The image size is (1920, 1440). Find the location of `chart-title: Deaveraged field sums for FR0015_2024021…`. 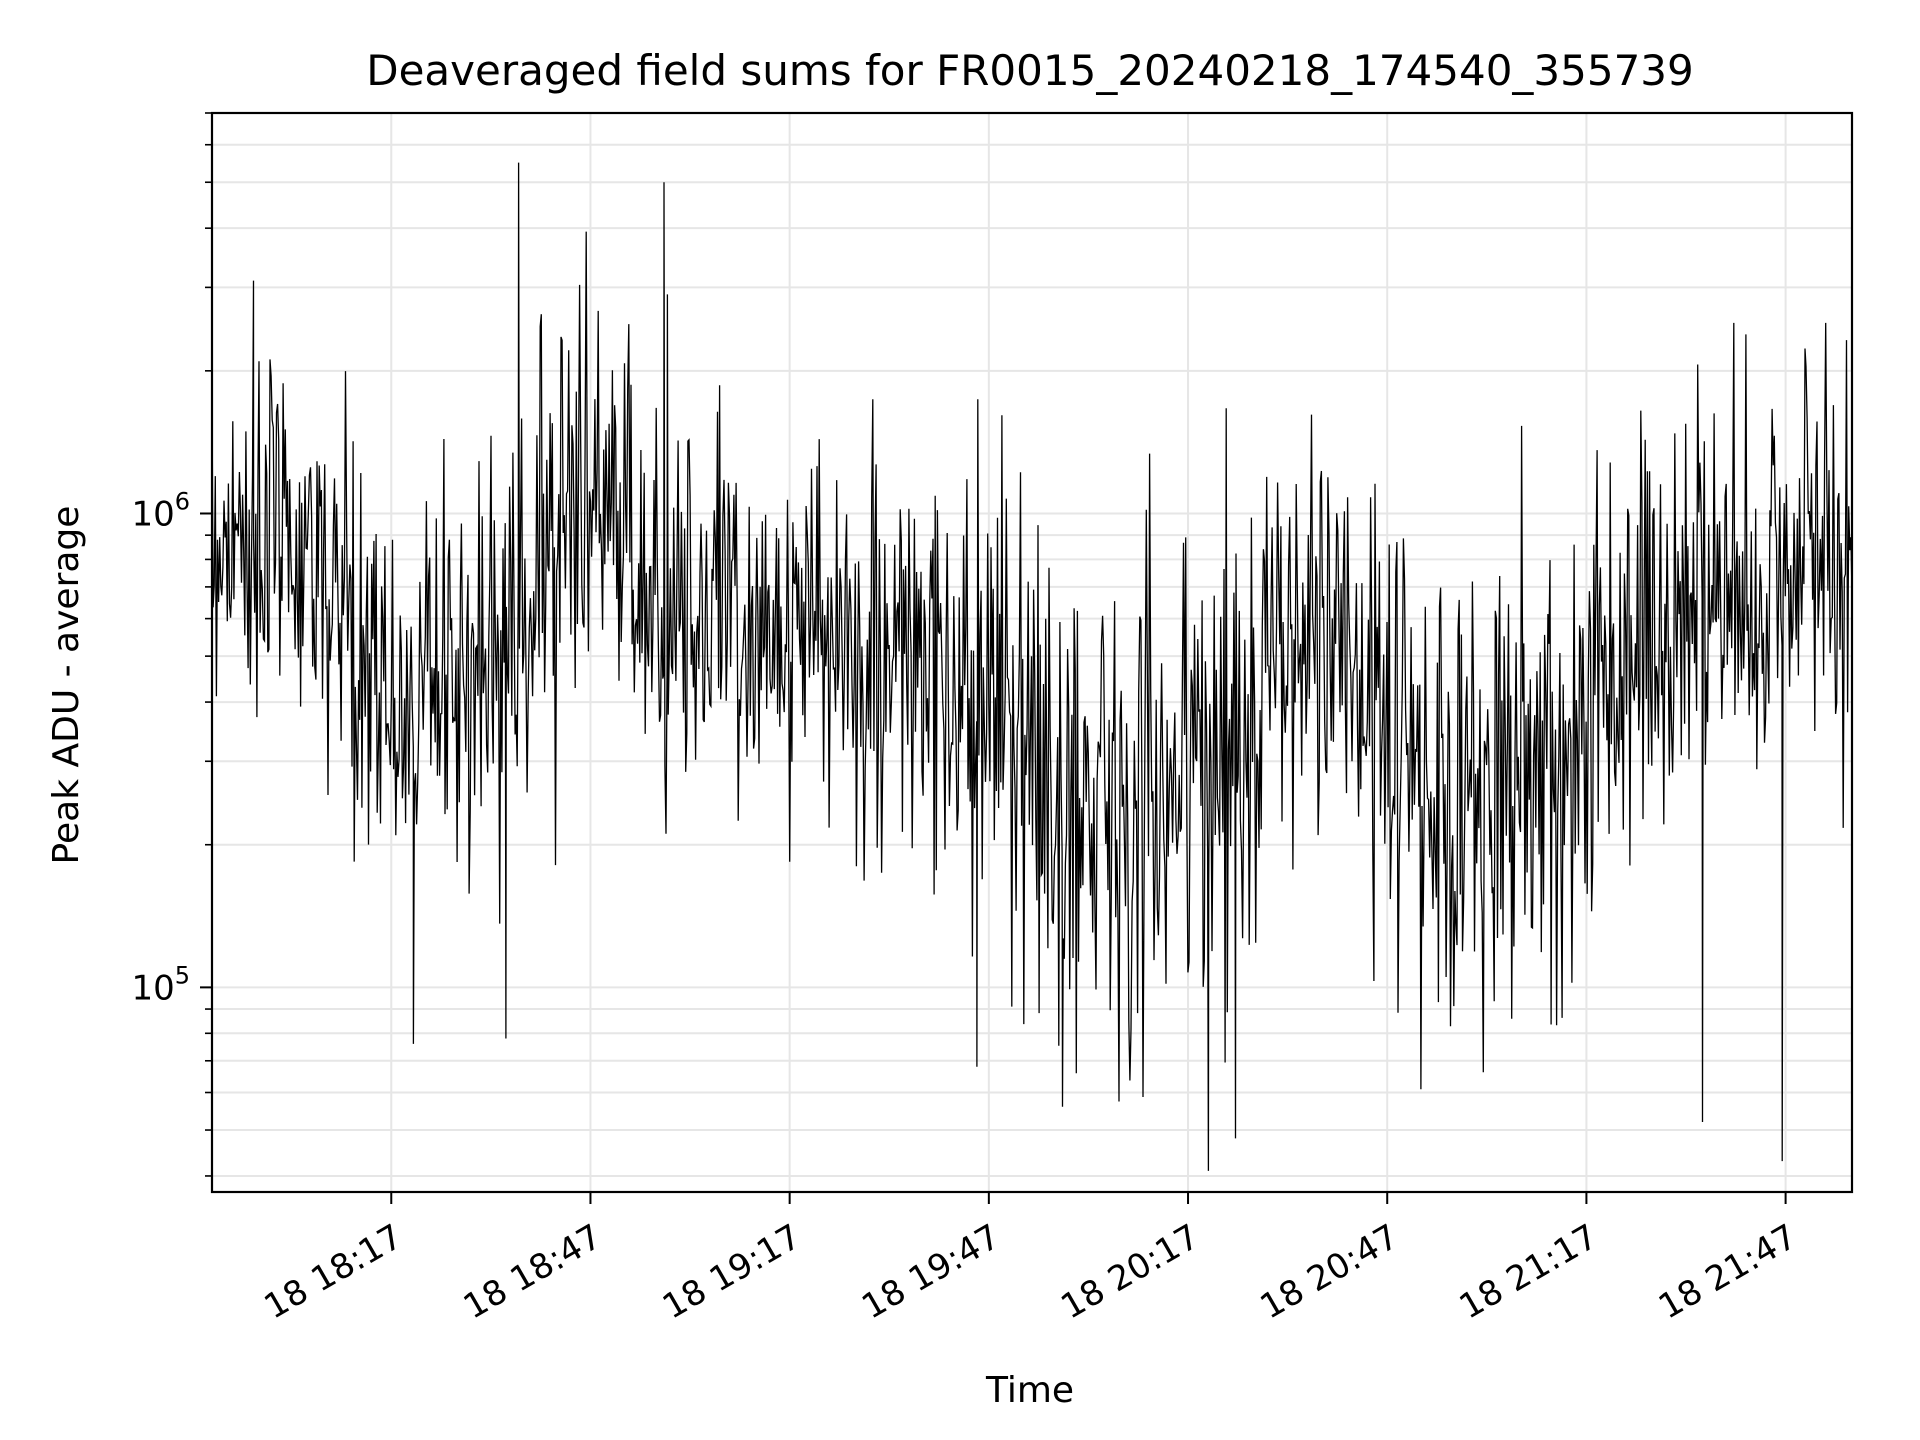

chart-title: Deaveraged field sums for FR0015_2024021… is located at coordinates (1030, 70).